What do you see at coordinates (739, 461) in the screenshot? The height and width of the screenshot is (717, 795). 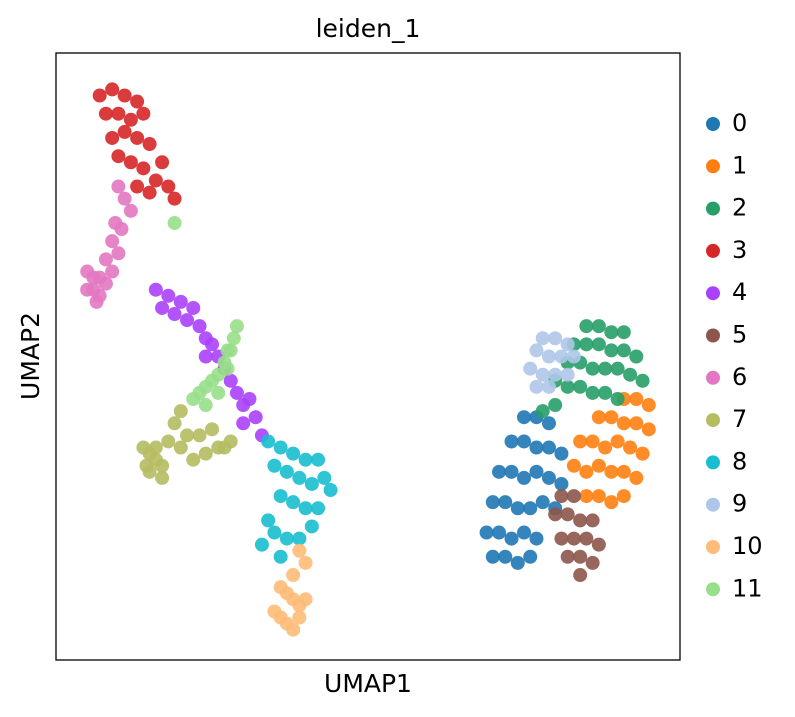 I see `legend-label: 8` at bounding box center [739, 461].